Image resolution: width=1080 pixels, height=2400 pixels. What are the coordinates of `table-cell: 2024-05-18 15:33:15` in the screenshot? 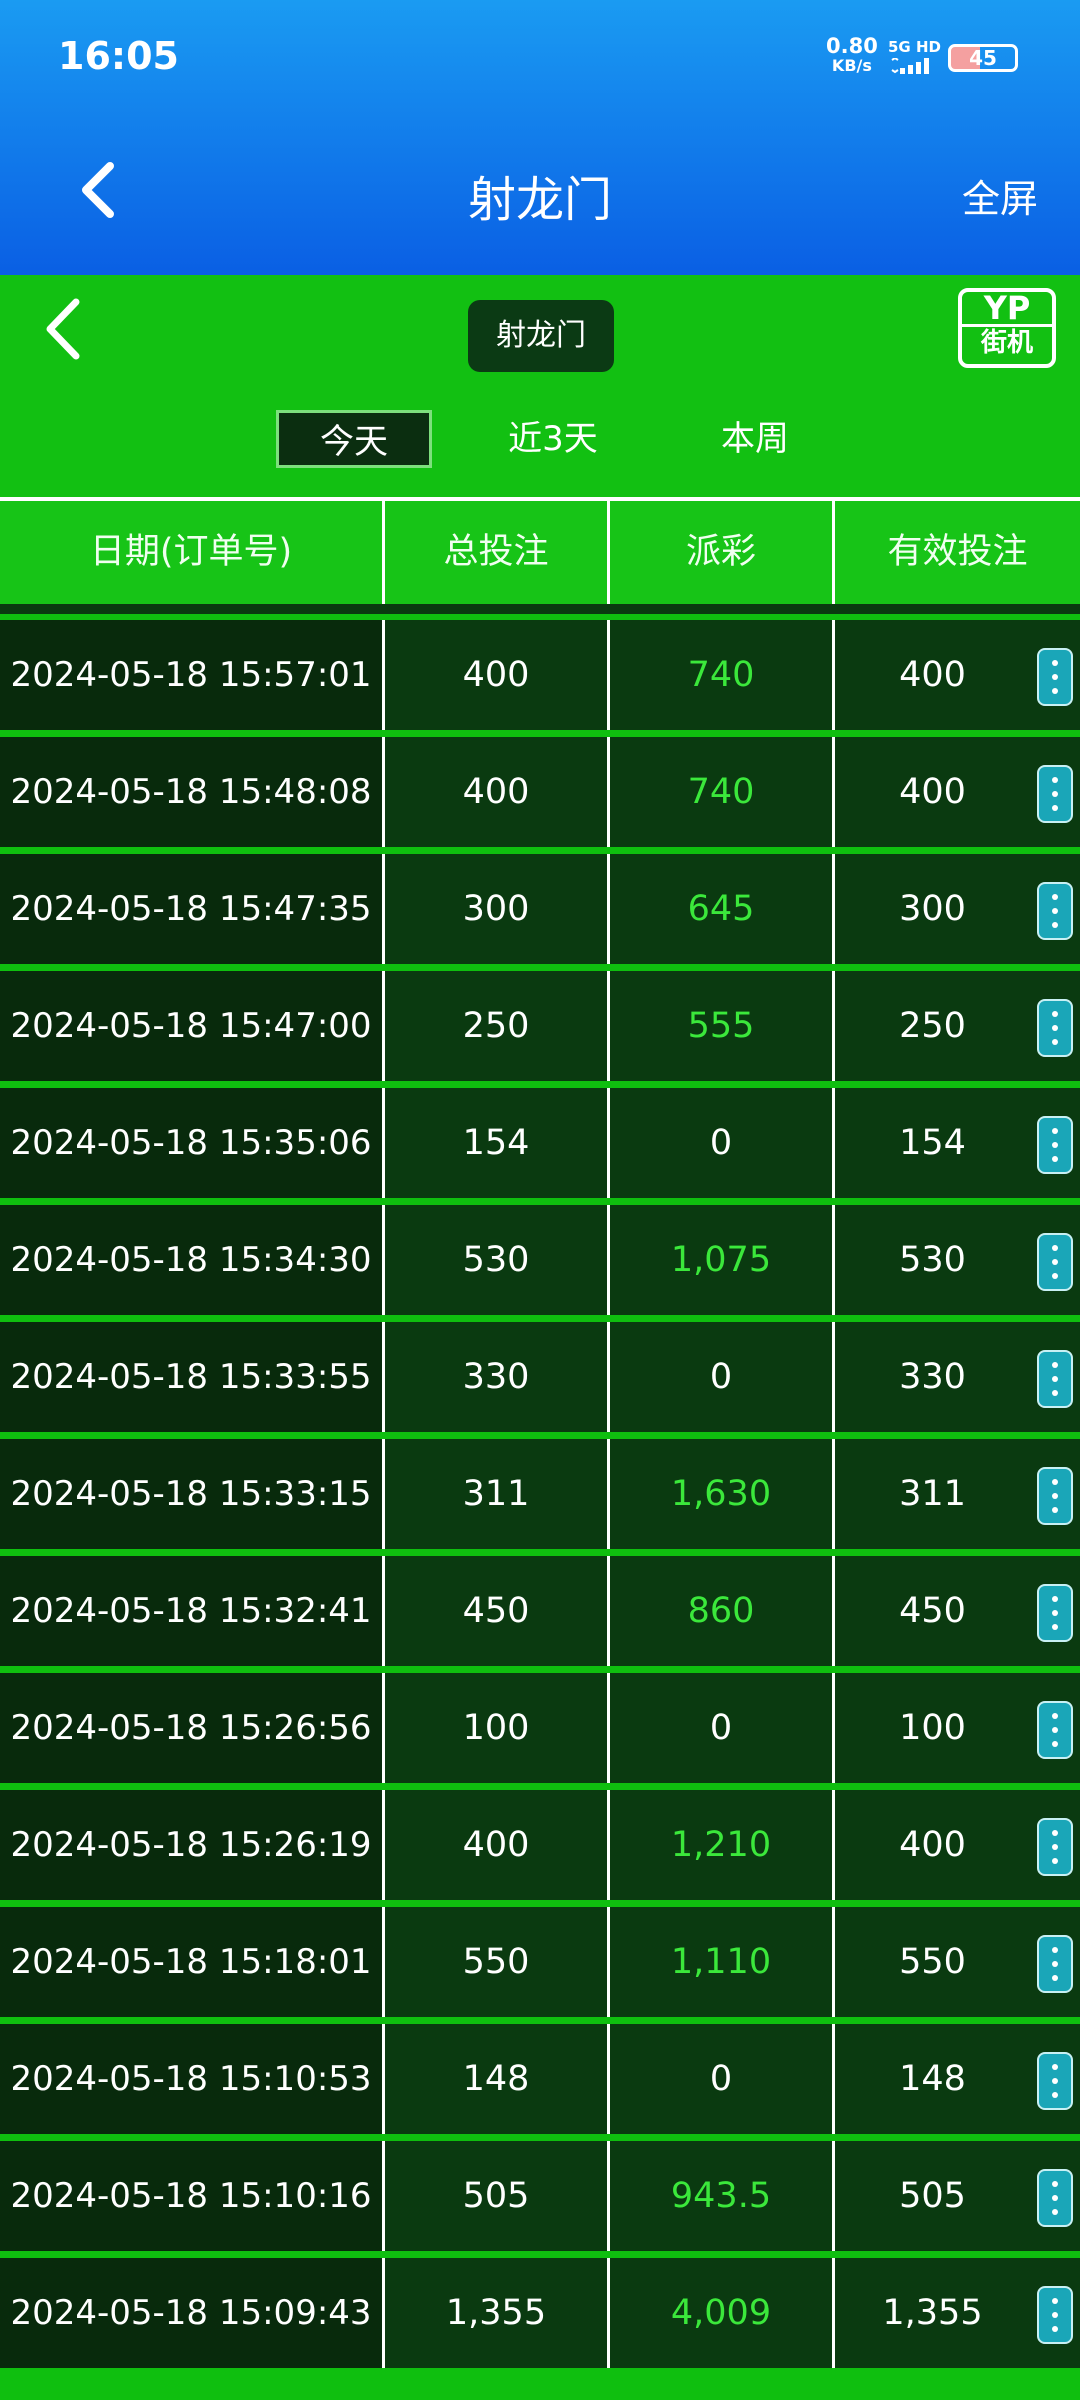 It's located at (192, 1494).